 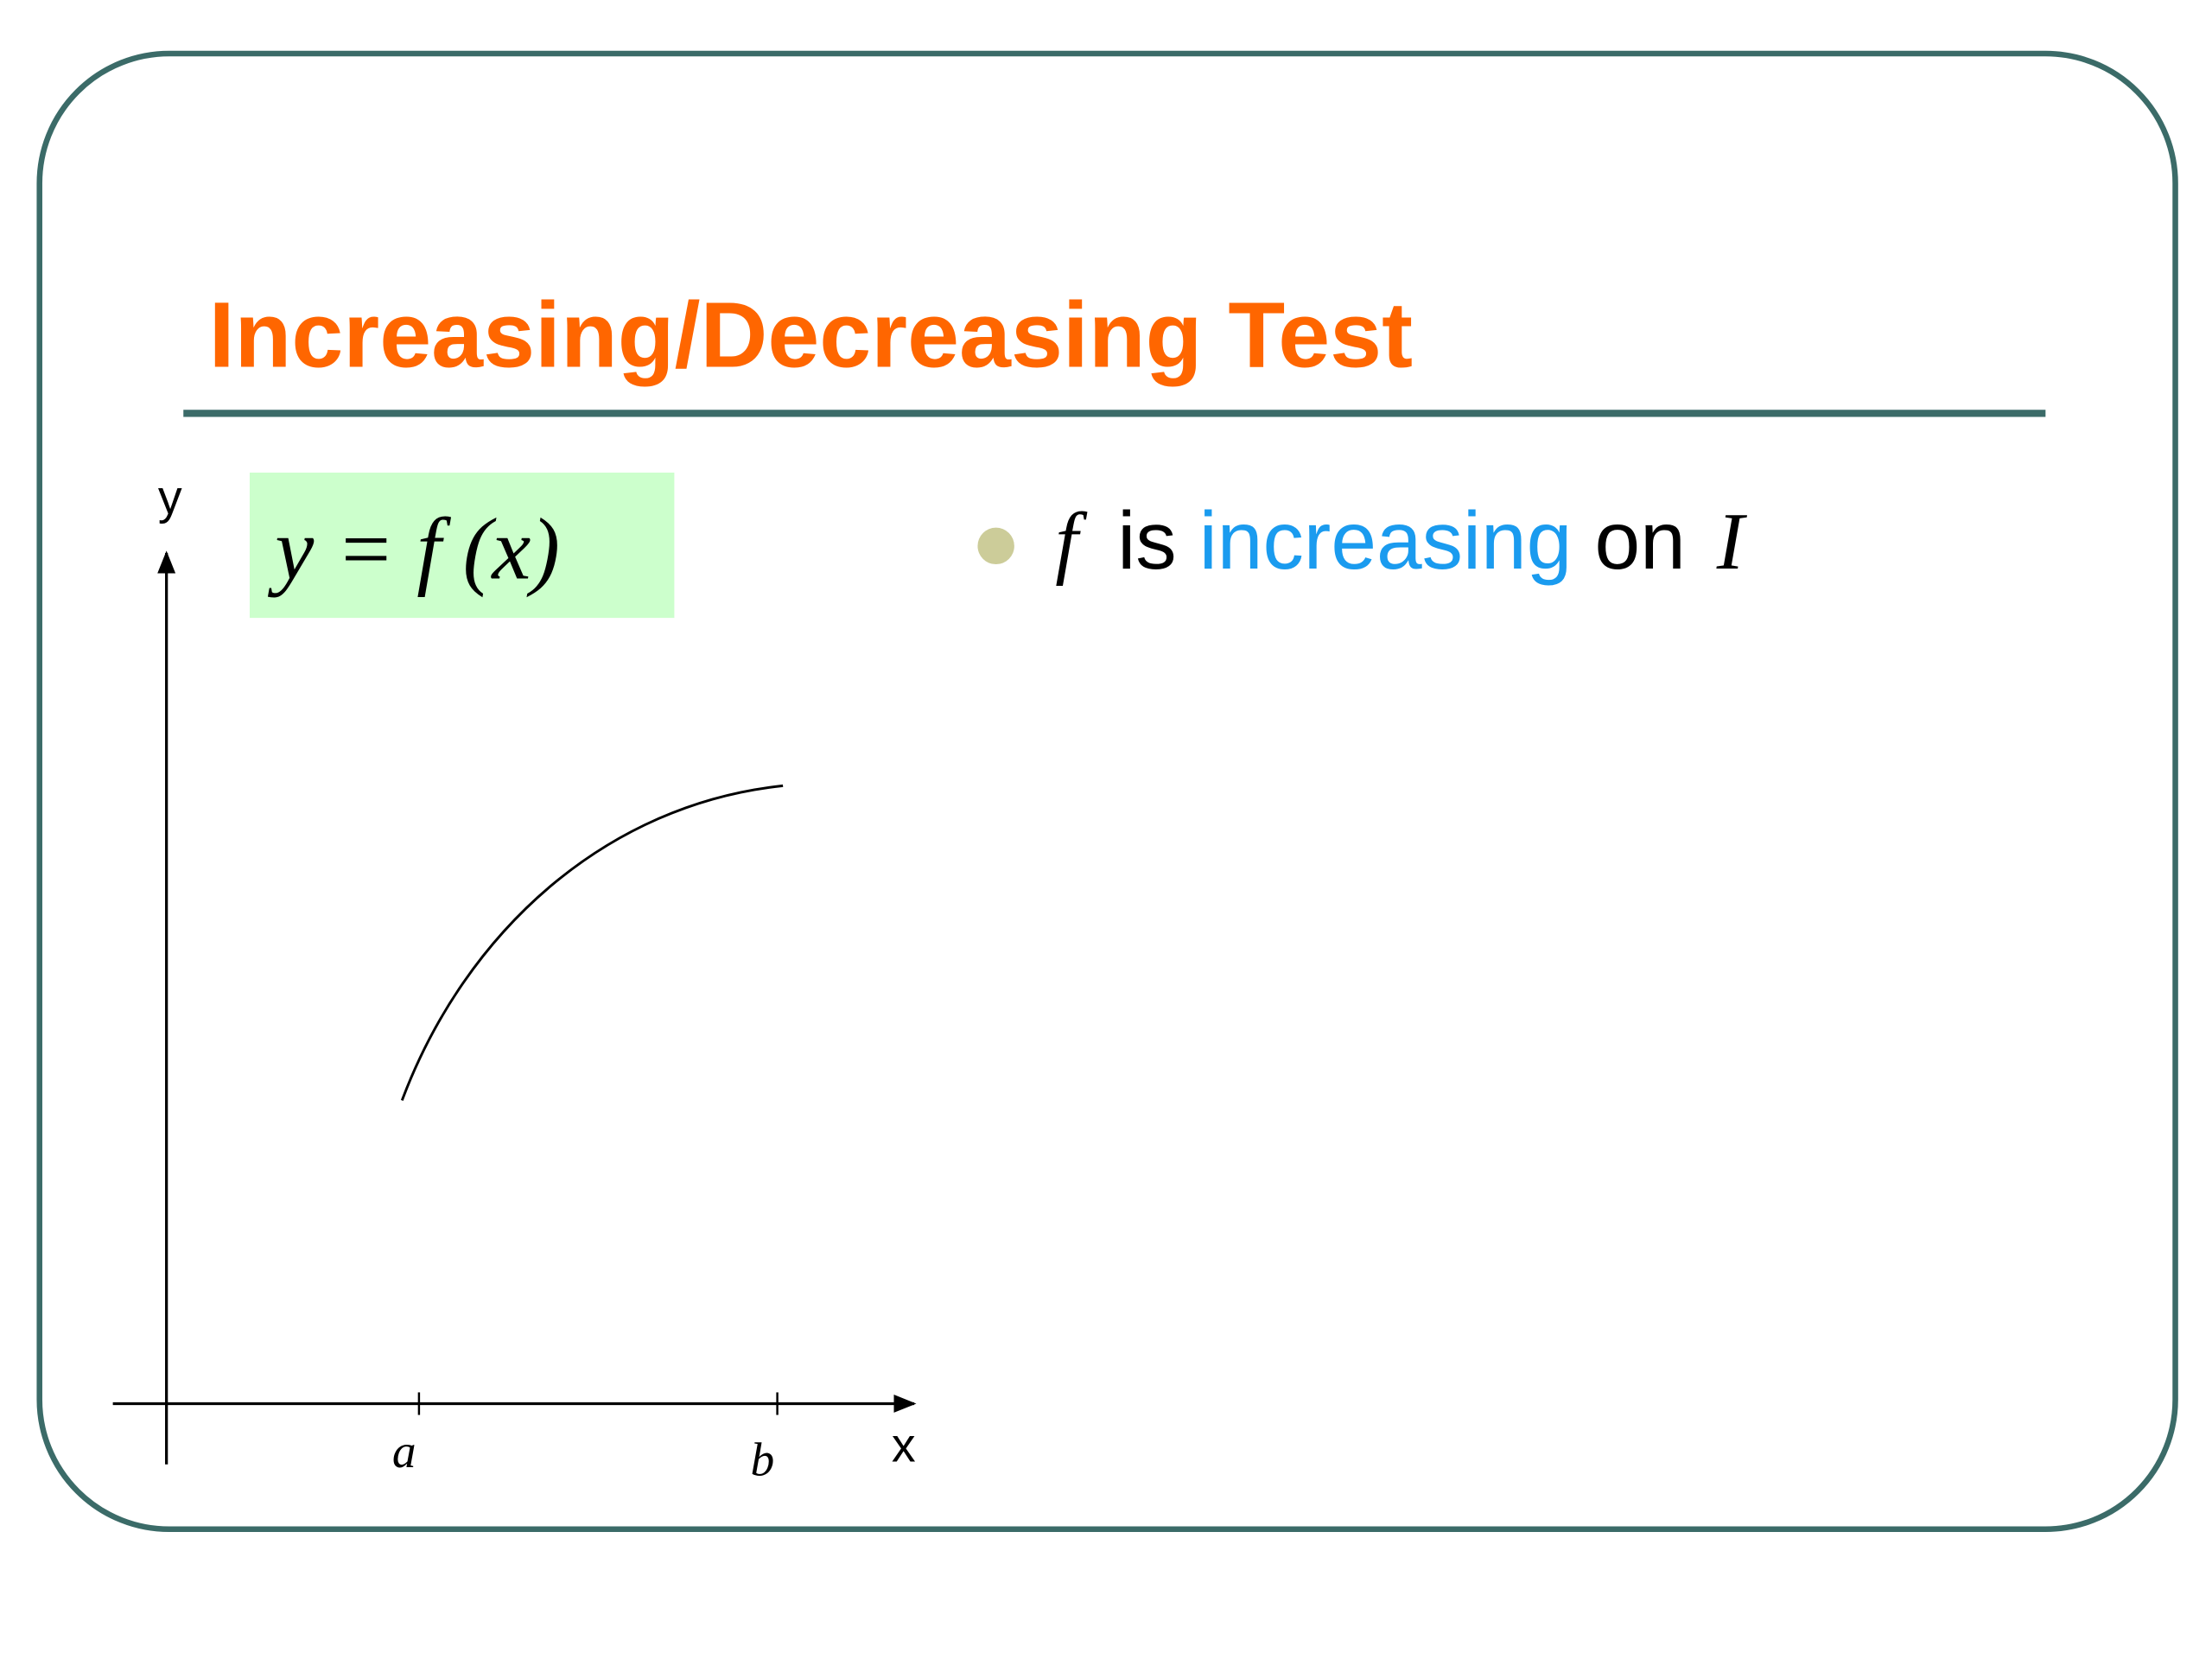 What do you see at coordinates (1639, 541) in the screenshot?
I see `bullet-on: on` at bounding box center [1639, 541].